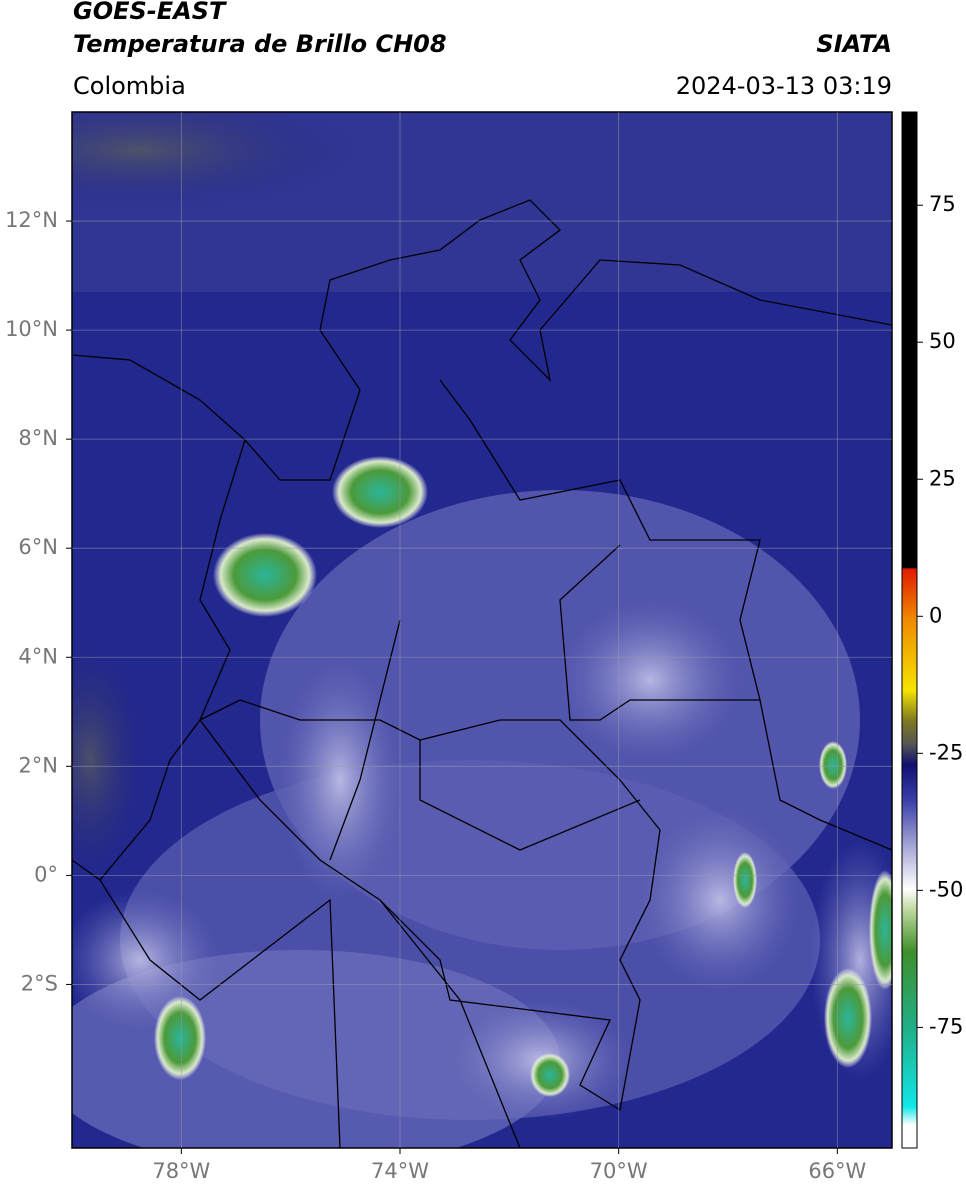 Image resolution: width=966 pixels, height=1194 pixels. I want to click on source: SIATA, so click(854, 44).